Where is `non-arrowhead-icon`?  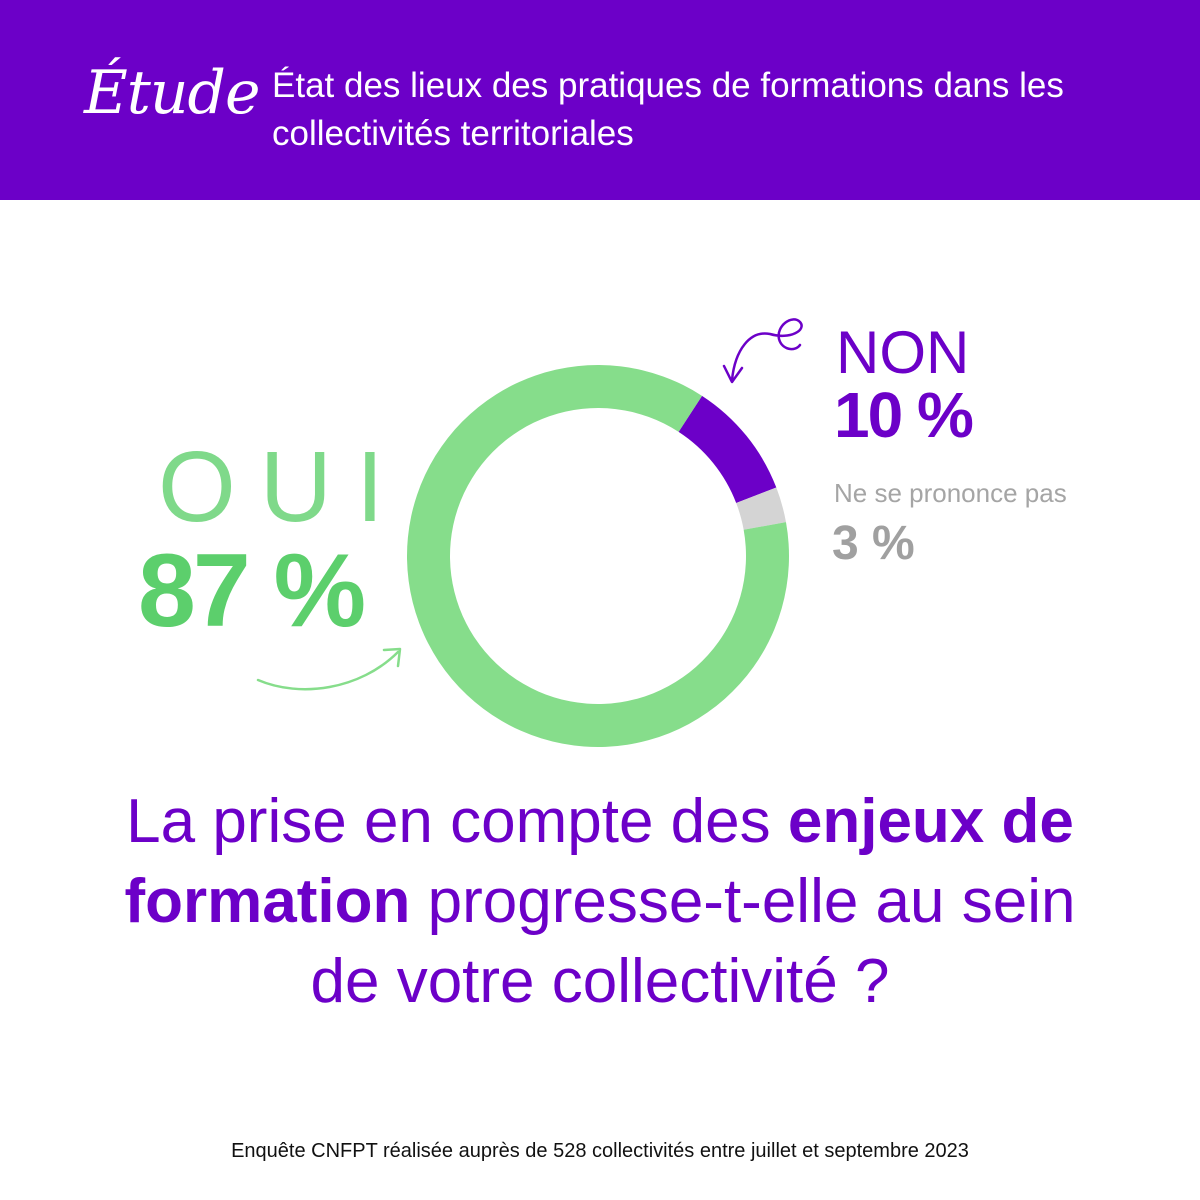 non-arrowhead-icon is located at coordinates (733, 374).